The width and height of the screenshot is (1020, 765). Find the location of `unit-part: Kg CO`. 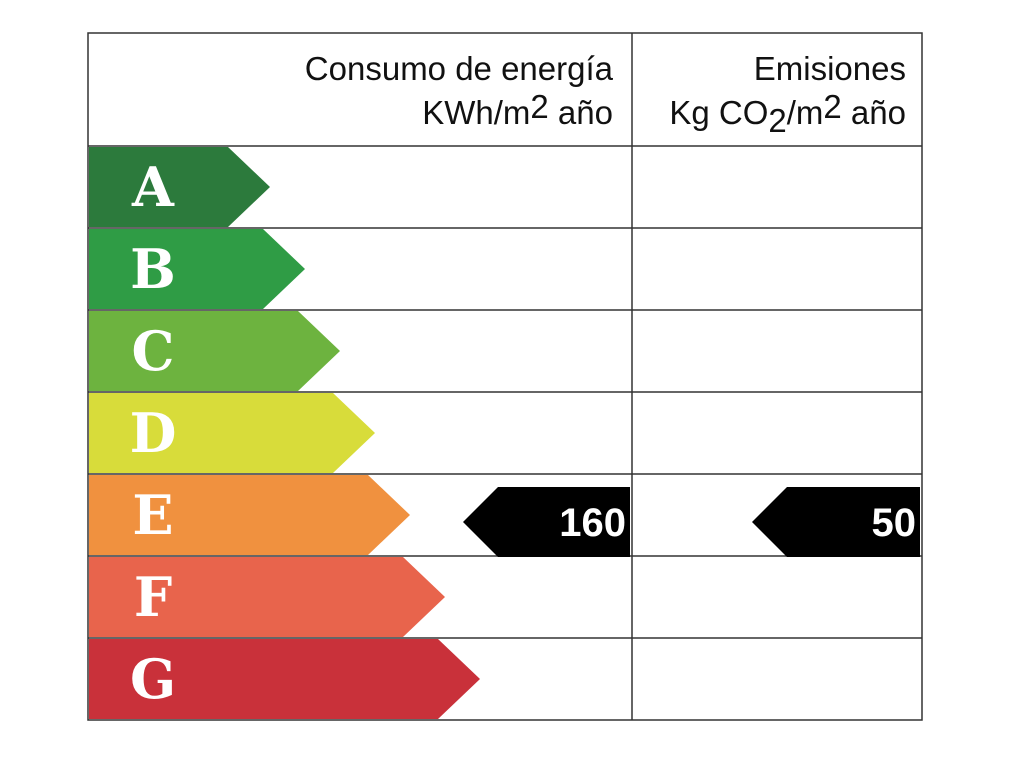

unit-part: Kg CO is located at coordinates (718, 112).